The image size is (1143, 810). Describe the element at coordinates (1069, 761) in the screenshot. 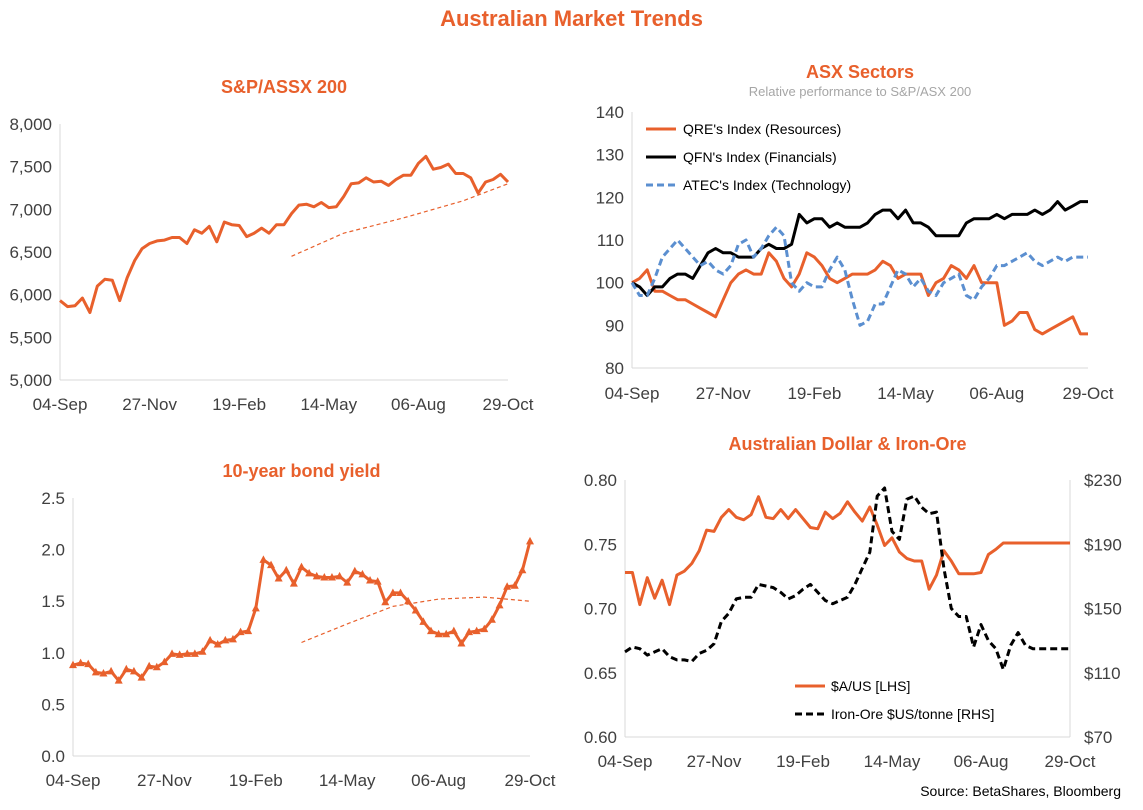

I see `panel-4-x-tick: 29-Oct` at that location.